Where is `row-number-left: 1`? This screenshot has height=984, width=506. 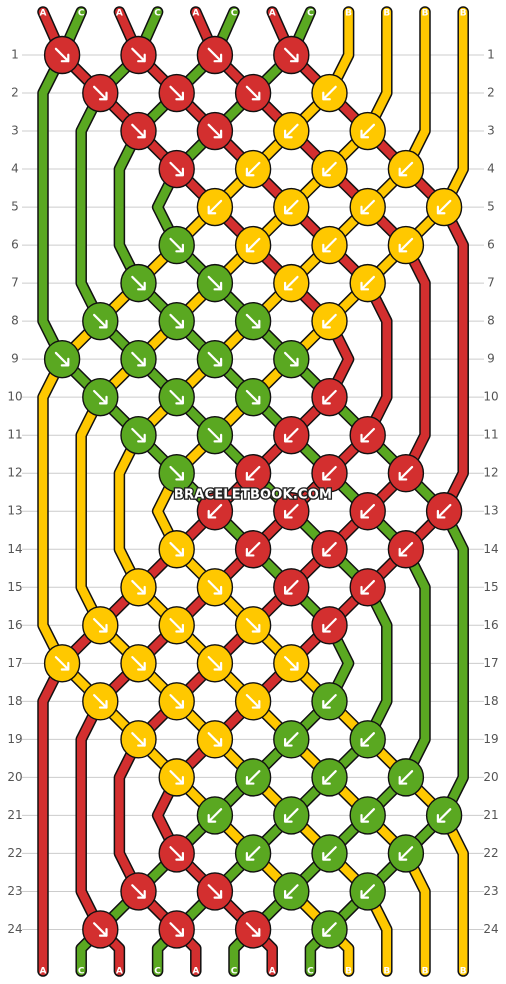
row-number-left: 1 is located at coordinates (15, 55).